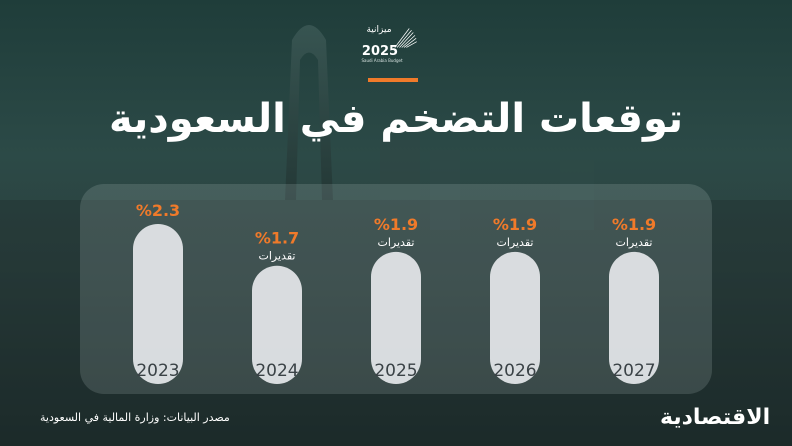 The image size is (792, 446). Describe the element at coordinates (396, 317) in the screenshot. I see `bar-2025` at that location.